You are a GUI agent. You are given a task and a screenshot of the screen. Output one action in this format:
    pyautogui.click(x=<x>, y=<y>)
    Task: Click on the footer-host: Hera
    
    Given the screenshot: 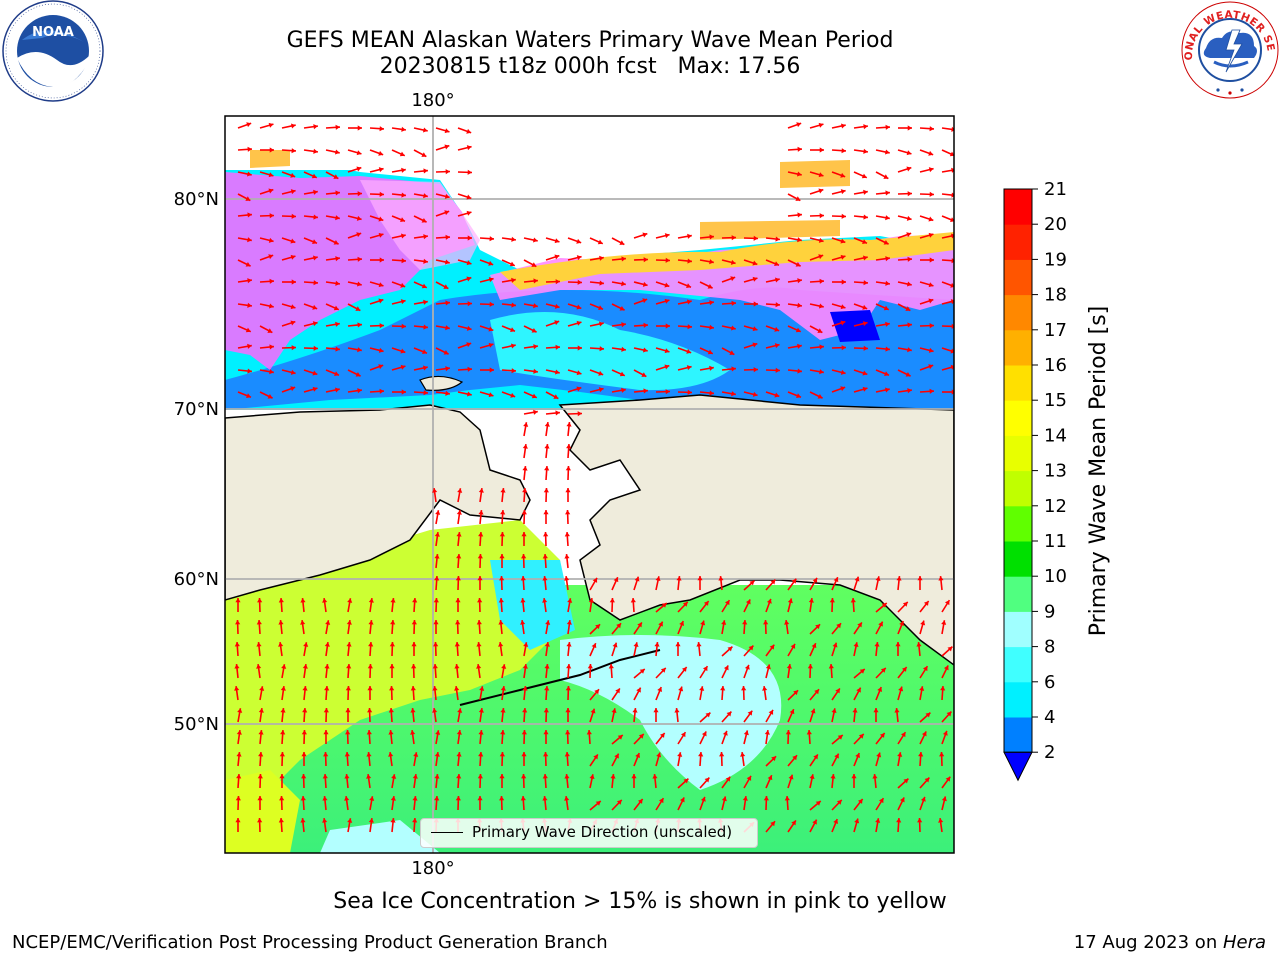 What is the action you would take?
    pyautogui.click(x=1244, y=942)
    